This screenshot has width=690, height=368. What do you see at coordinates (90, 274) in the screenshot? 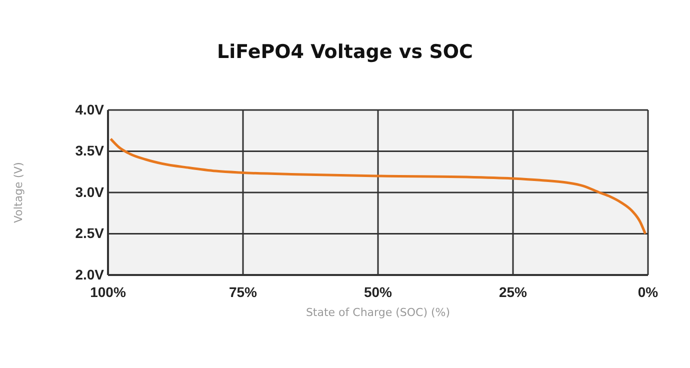
I see `y-tick-label: 2.0V` at bounding box center [90, 274].